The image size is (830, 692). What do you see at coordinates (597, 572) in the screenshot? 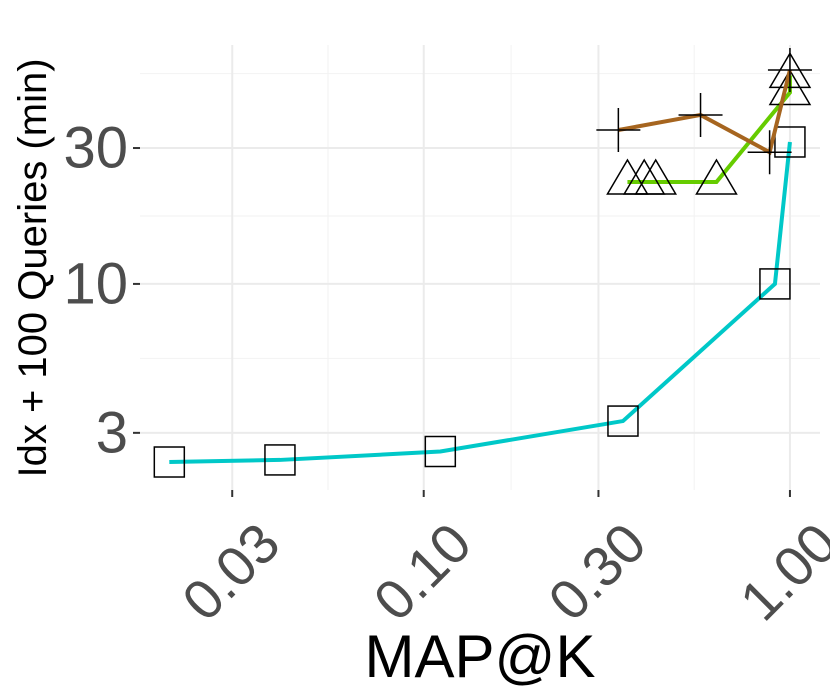
I see `x-tick-label: 0.30` at bounding box center [597, 572].